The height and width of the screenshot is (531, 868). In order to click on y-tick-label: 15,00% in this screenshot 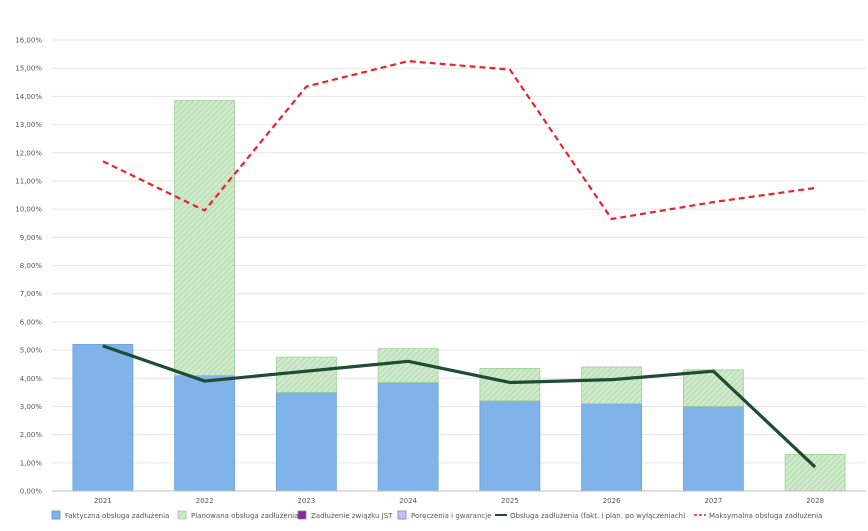, I will do `click(28, 69)`.